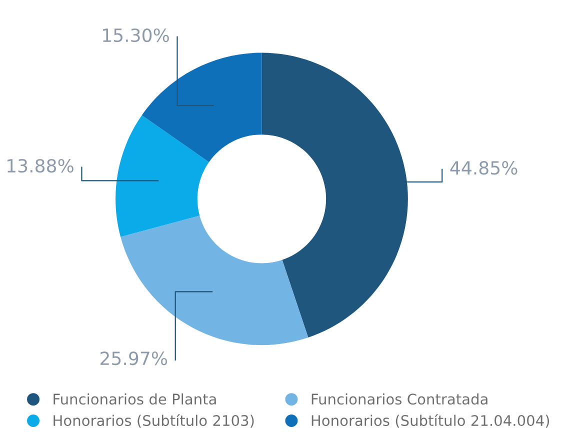 The height and width of the screenshot is (442, 569). Describe the element at coordinates (41, 165) in the screenshot. I see `data-label: 13.88%` at that location.